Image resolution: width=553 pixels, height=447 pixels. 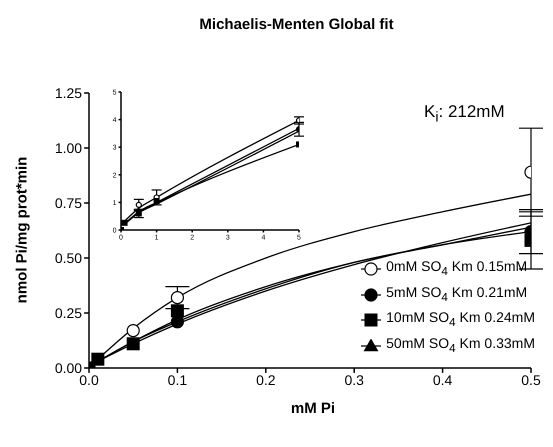 What do you see at coordinates (464, 114) in the screenshot?
I see `annotation: K$_{i}$: 212mM` at bounding box center [464, 114].